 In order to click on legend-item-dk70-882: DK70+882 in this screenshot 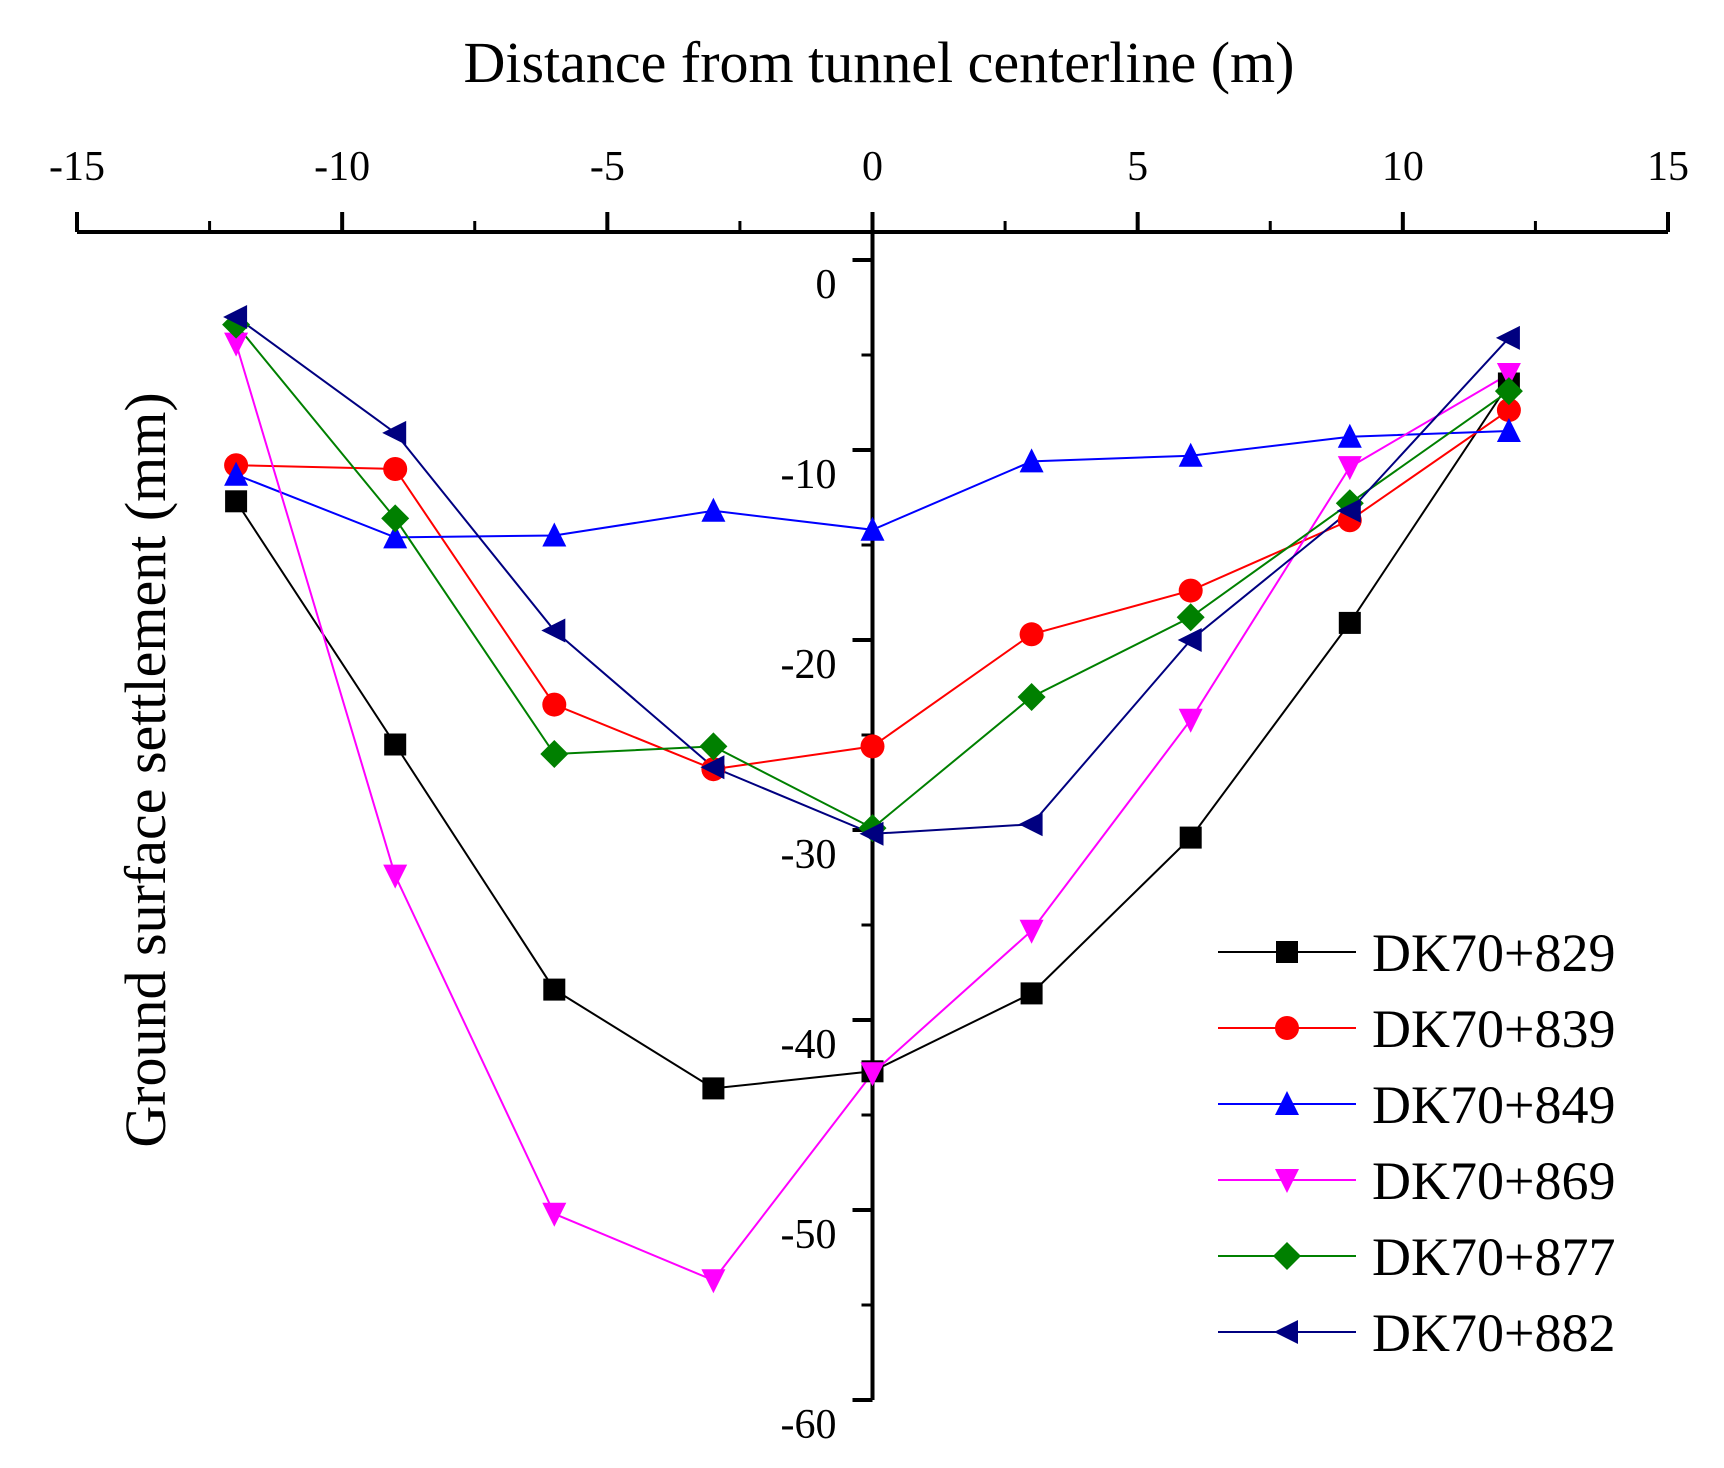, I will do `click(1416, 1333)`.